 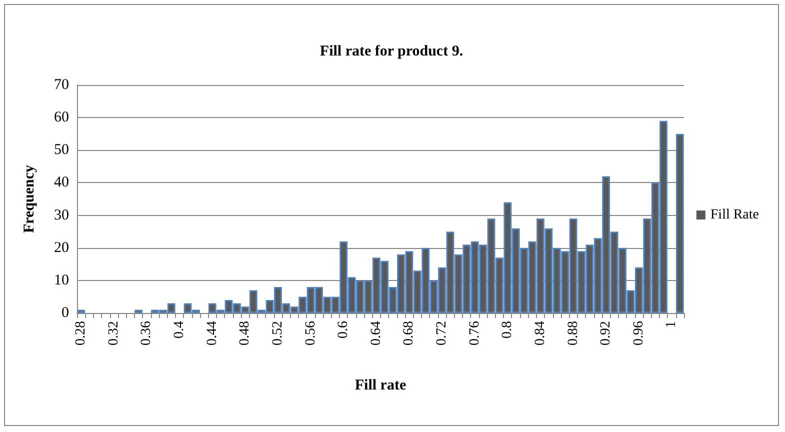 I want to click on x-tick-label: 0.32, so click(x=114, y=333).